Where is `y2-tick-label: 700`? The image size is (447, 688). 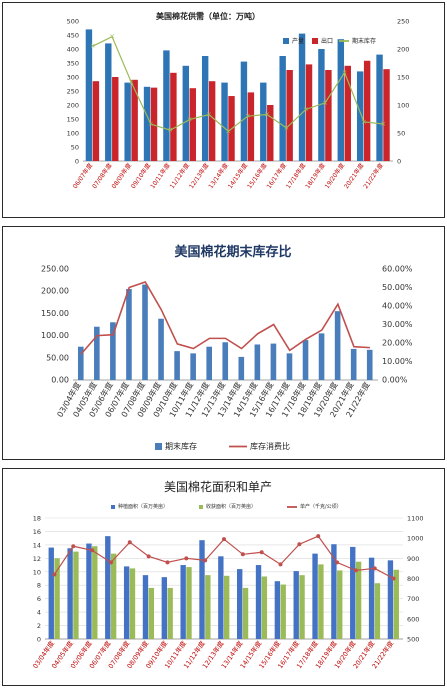
y2-tick-label: 700 is located at coordinates (413, 599).